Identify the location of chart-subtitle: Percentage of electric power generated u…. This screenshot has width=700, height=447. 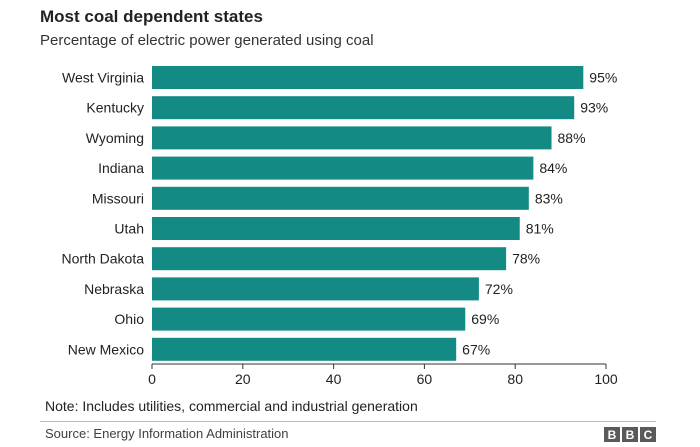
(207, 40).